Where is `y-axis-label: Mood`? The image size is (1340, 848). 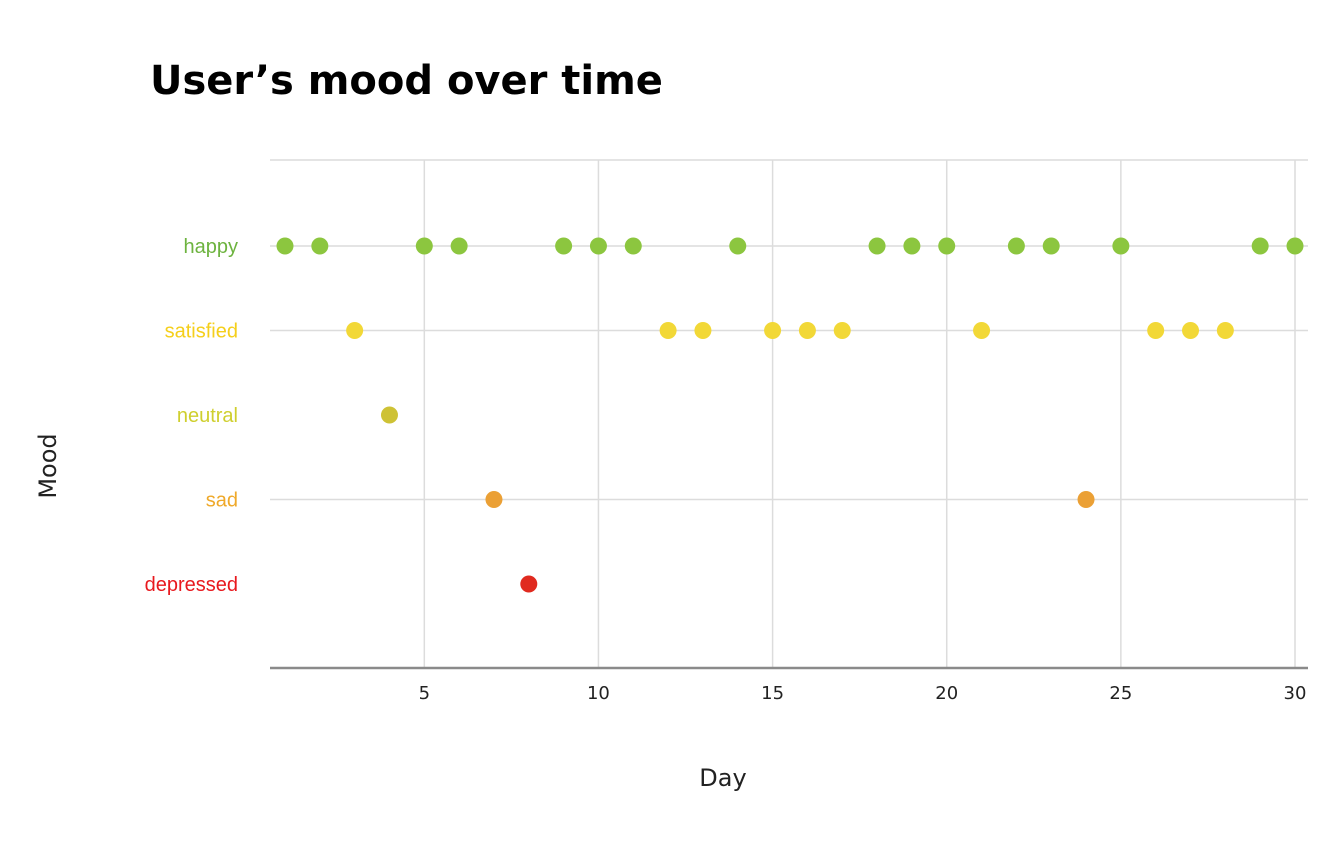
y-axis-label: Mood is located at coordinates (48, 465).